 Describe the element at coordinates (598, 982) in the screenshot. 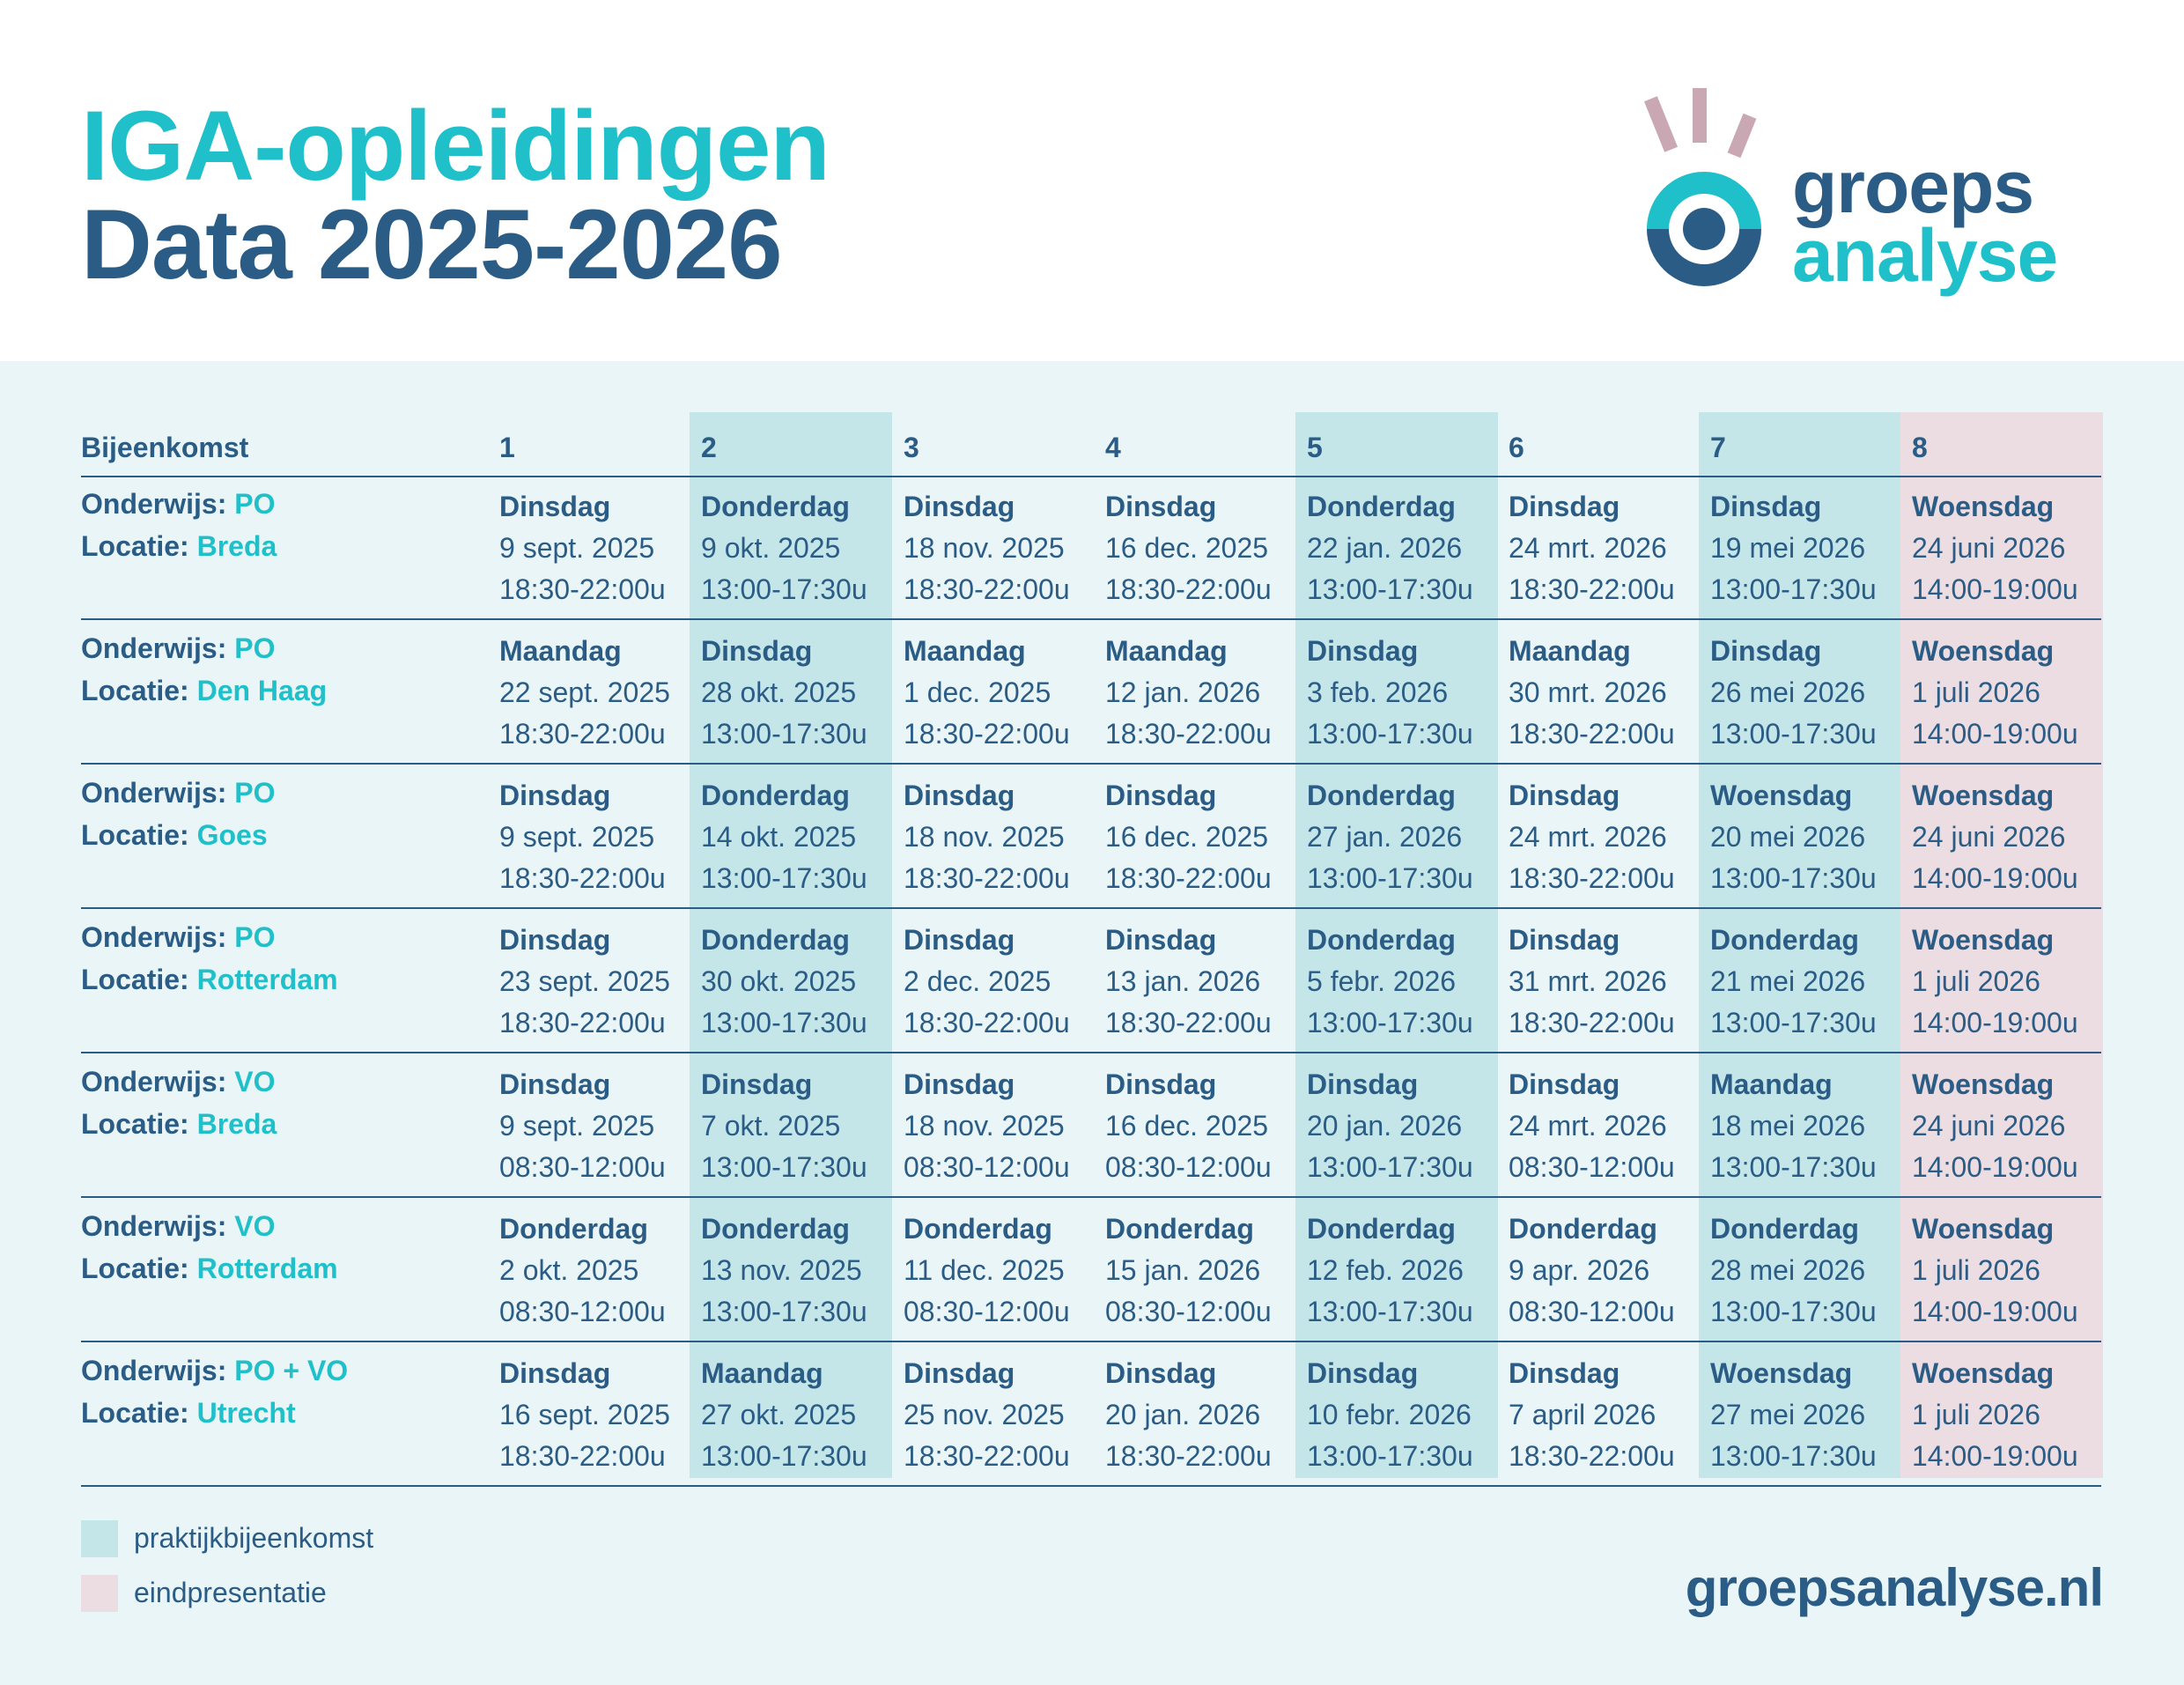

I see `session-cell: Dinsdag 23 sept. 2025 18:30-22:00u` at that location.